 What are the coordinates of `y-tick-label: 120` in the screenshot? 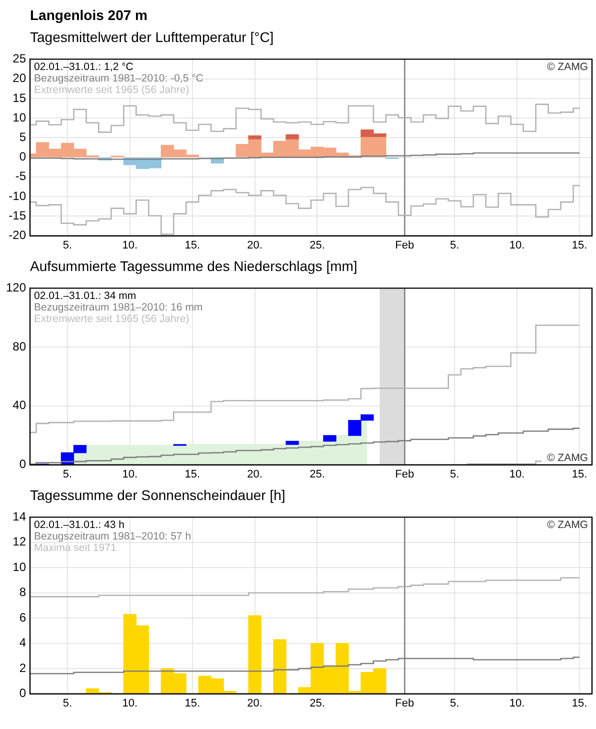 It's located at (16, 287).